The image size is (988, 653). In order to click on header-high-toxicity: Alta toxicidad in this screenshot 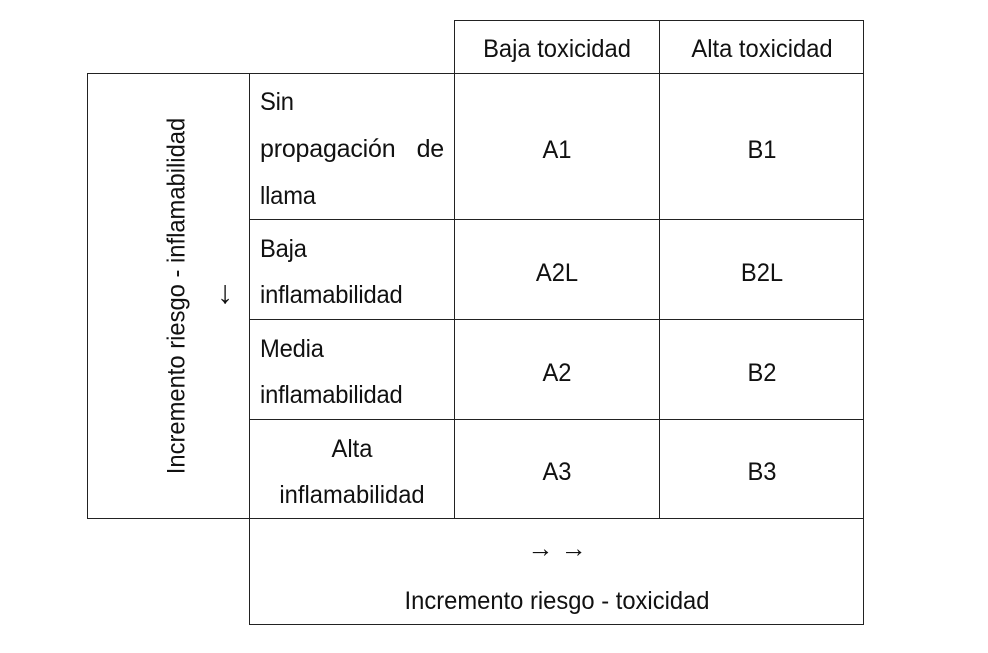, I will do `click(762, 49)`.